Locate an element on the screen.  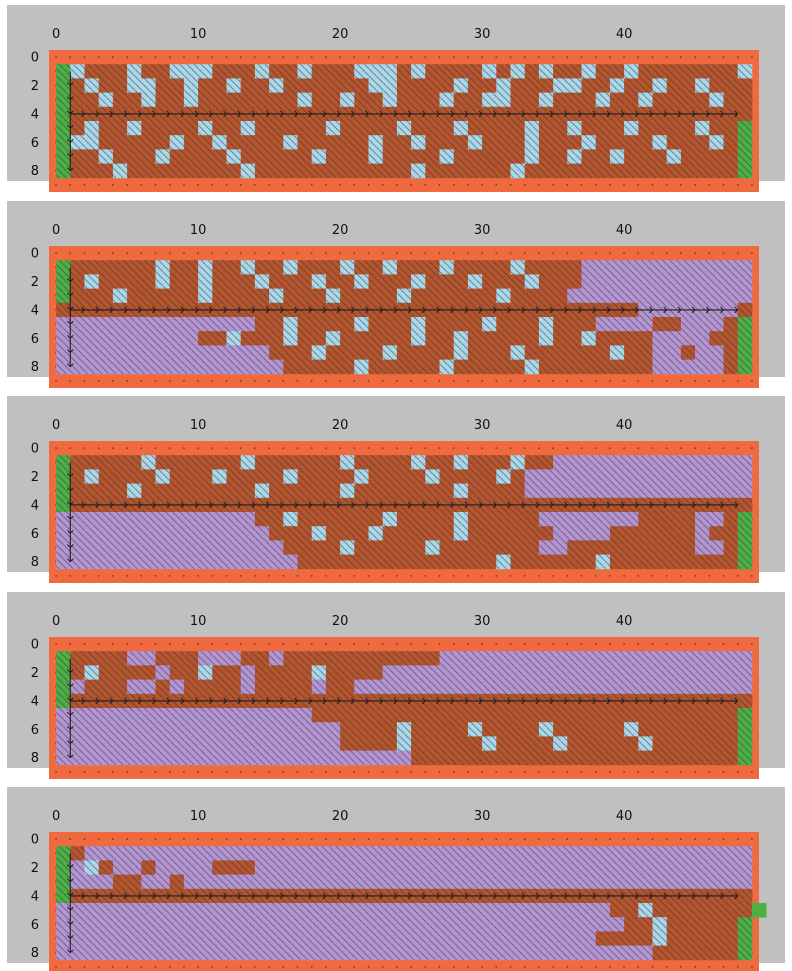
wall-dots is located at coordinates (404, 512).